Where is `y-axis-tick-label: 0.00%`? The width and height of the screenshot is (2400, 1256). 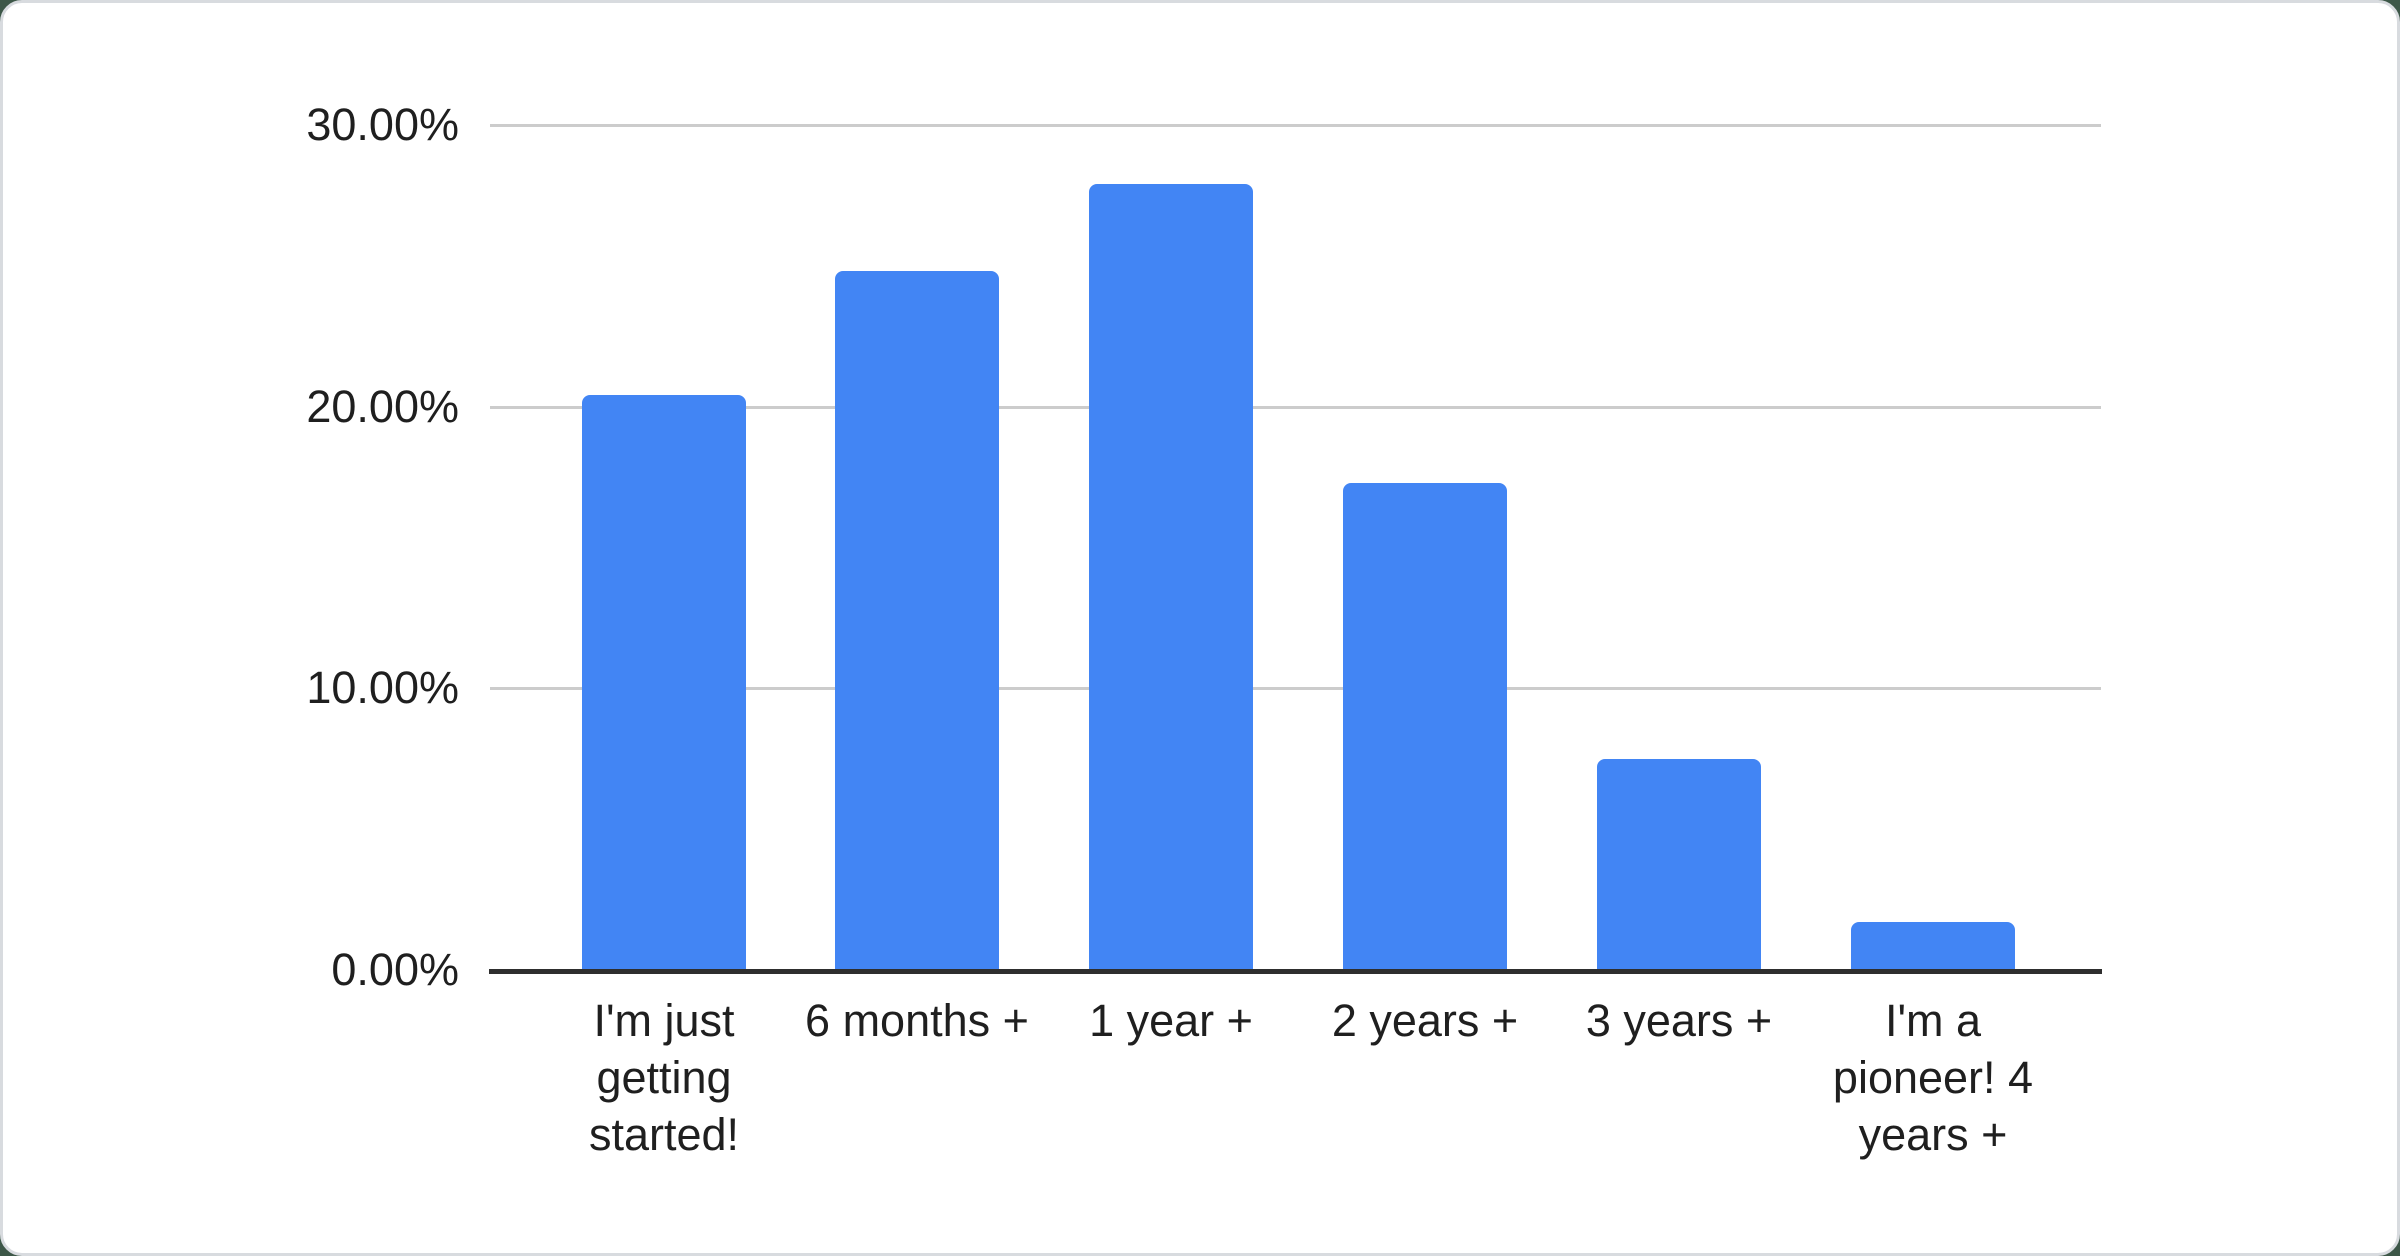
y-axis-tick-label: 0.00% is located at coordinates (395, 969).